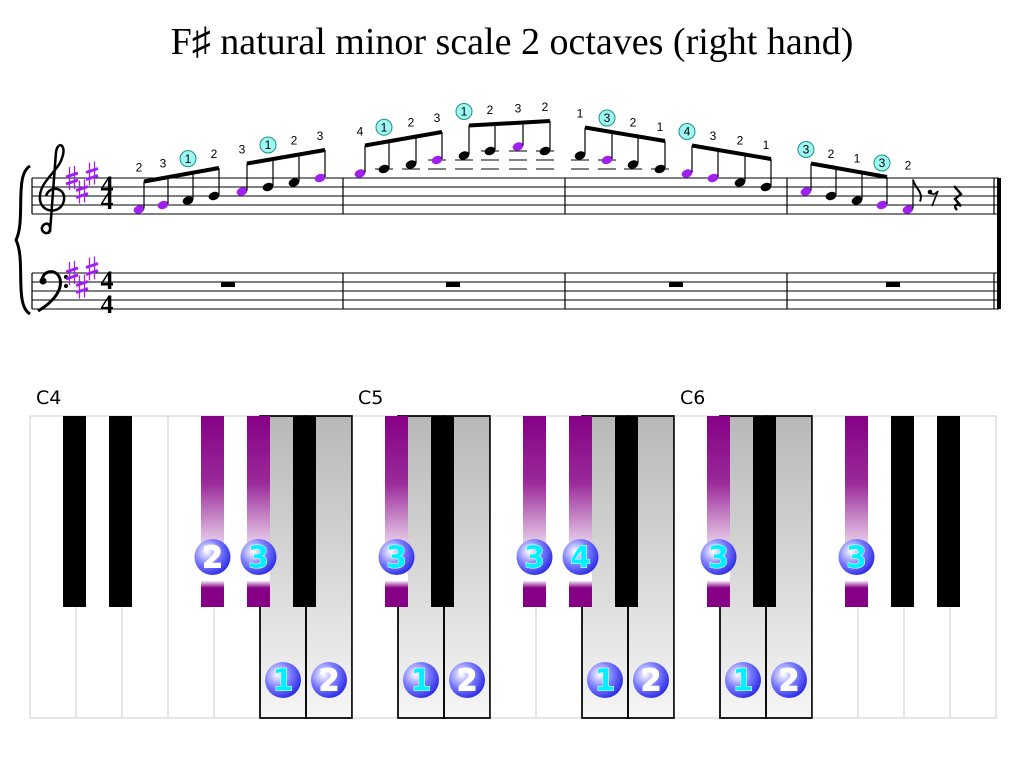 The height and width of the screenshot is (768, 1024). I want to click on octave-label: C6, so click(692, 398).